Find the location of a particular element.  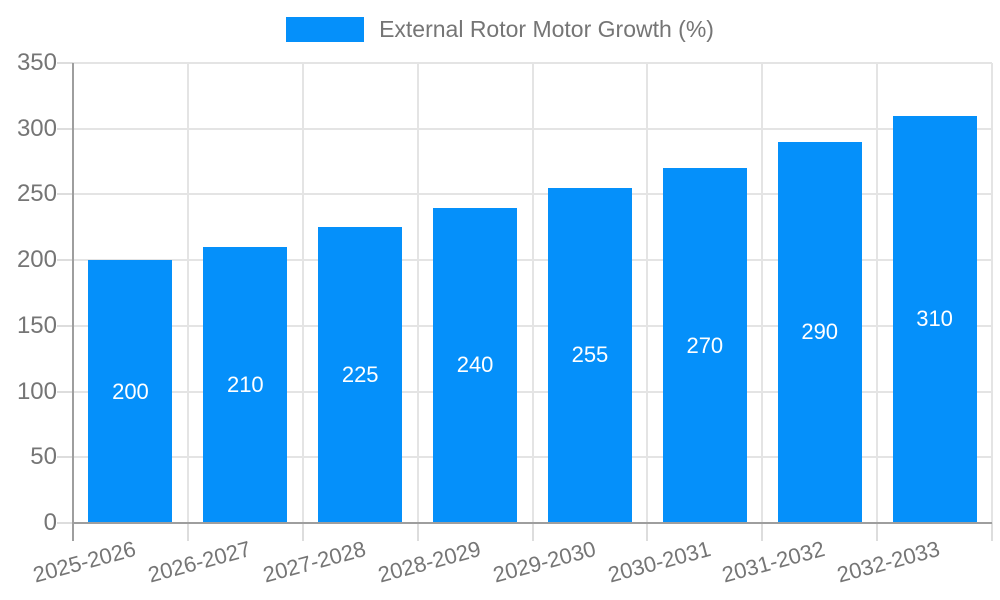

bar-value-label: 225 is located at coordinates (360, 375).